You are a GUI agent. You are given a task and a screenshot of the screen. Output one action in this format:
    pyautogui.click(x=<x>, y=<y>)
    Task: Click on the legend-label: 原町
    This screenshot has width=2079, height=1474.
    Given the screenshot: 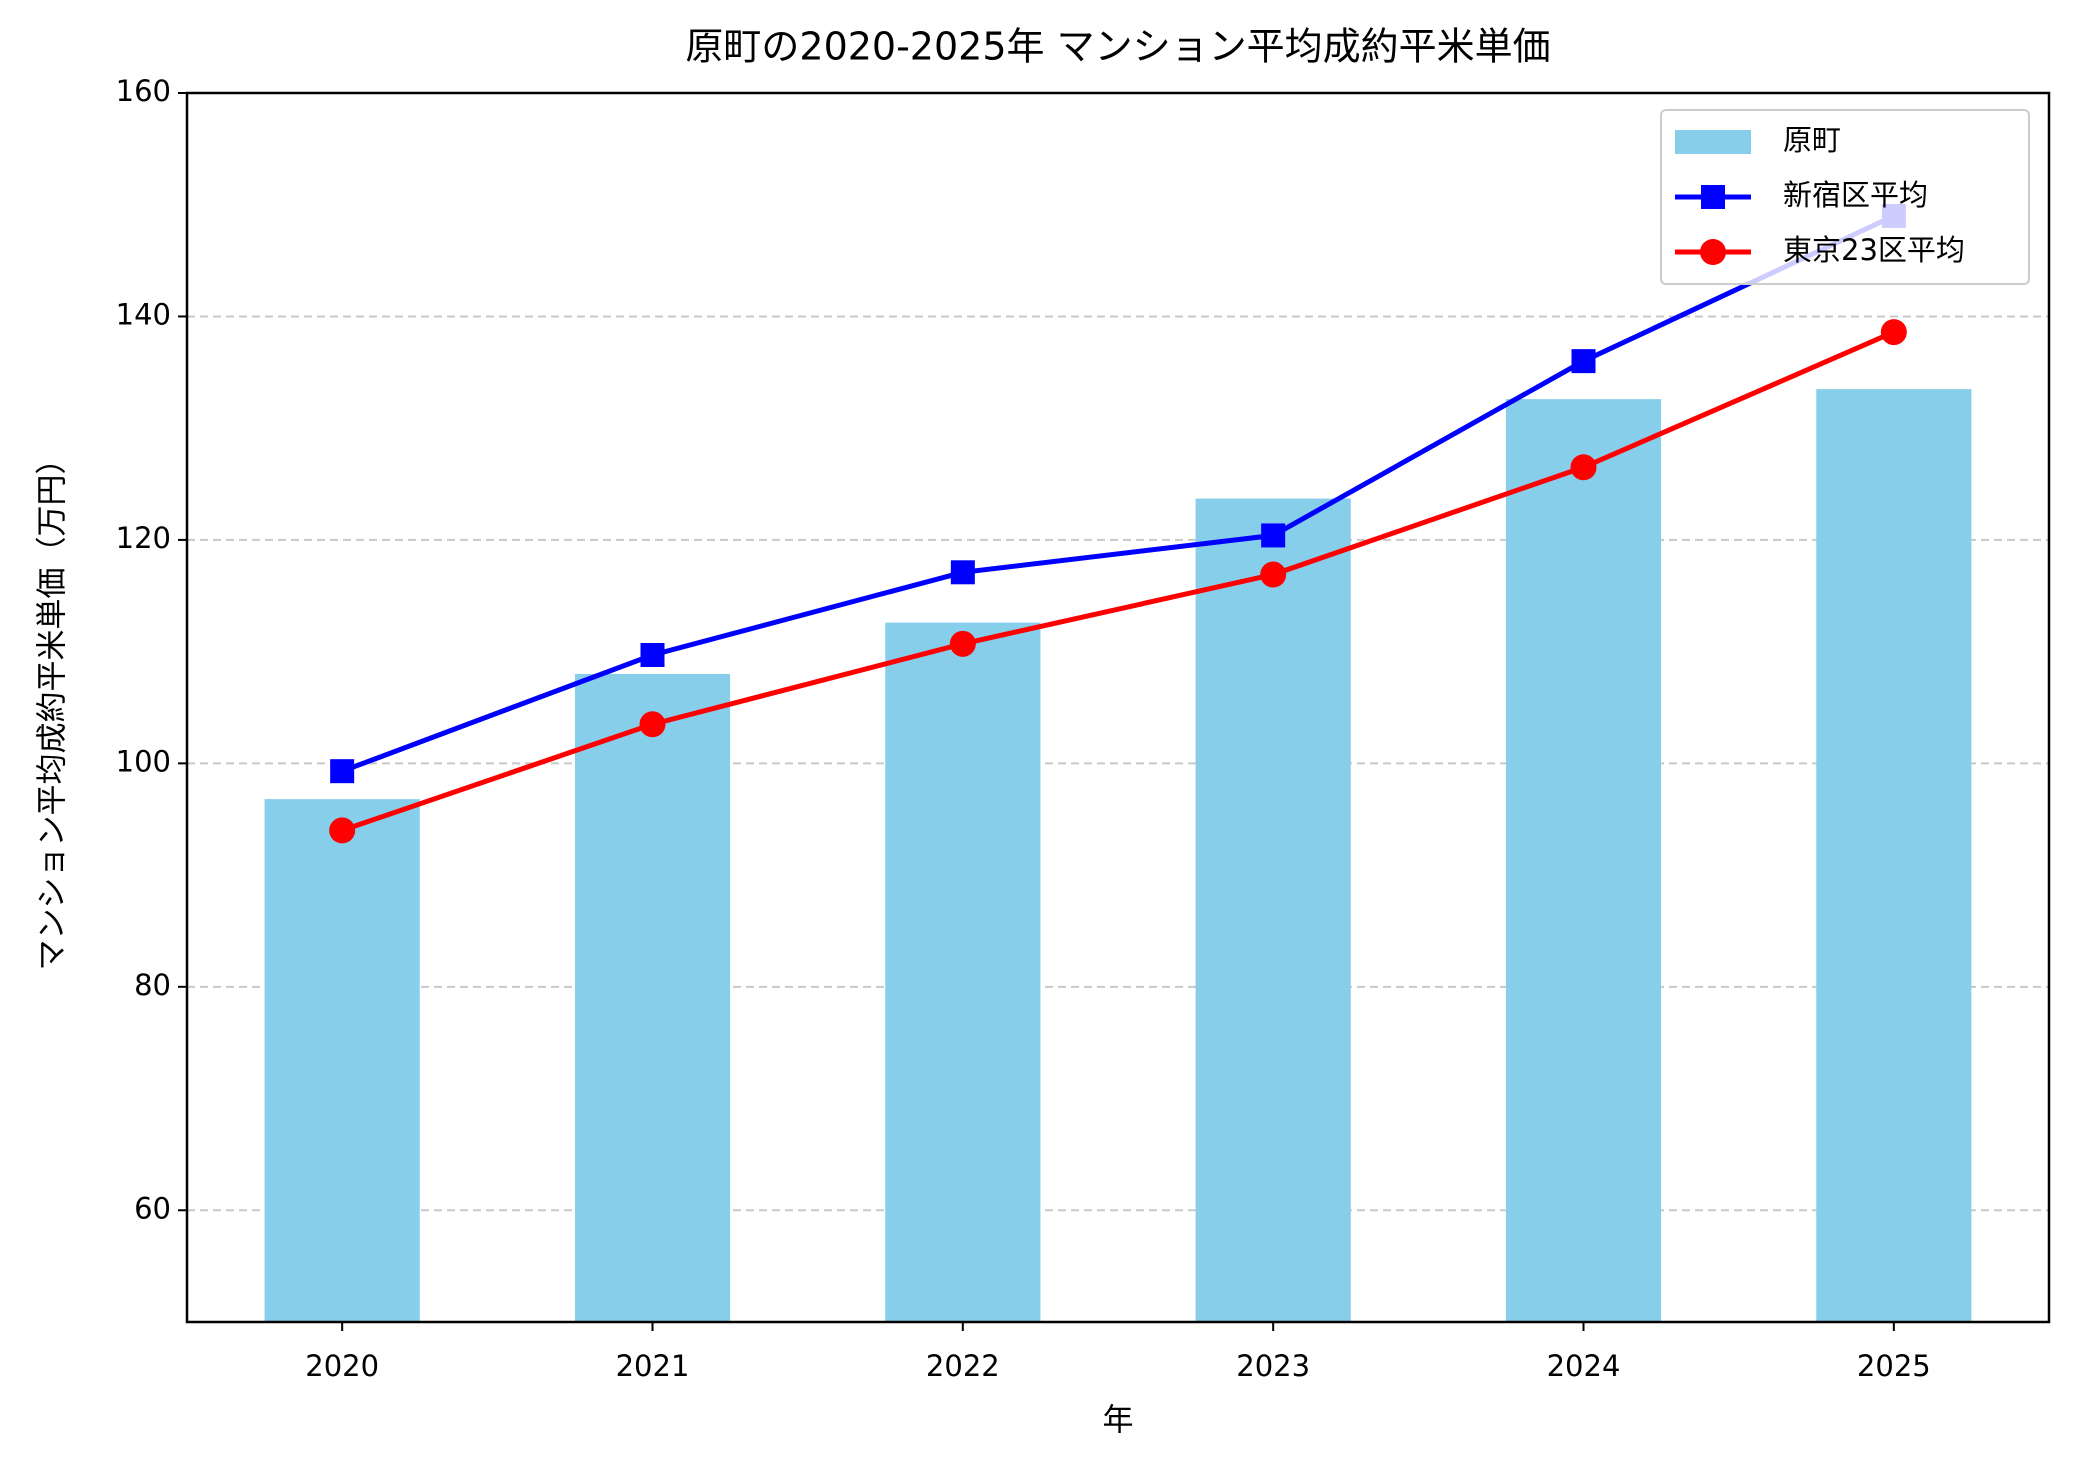 What is the action you would take?
    pyautogui.click(x=1812, y=140)
    